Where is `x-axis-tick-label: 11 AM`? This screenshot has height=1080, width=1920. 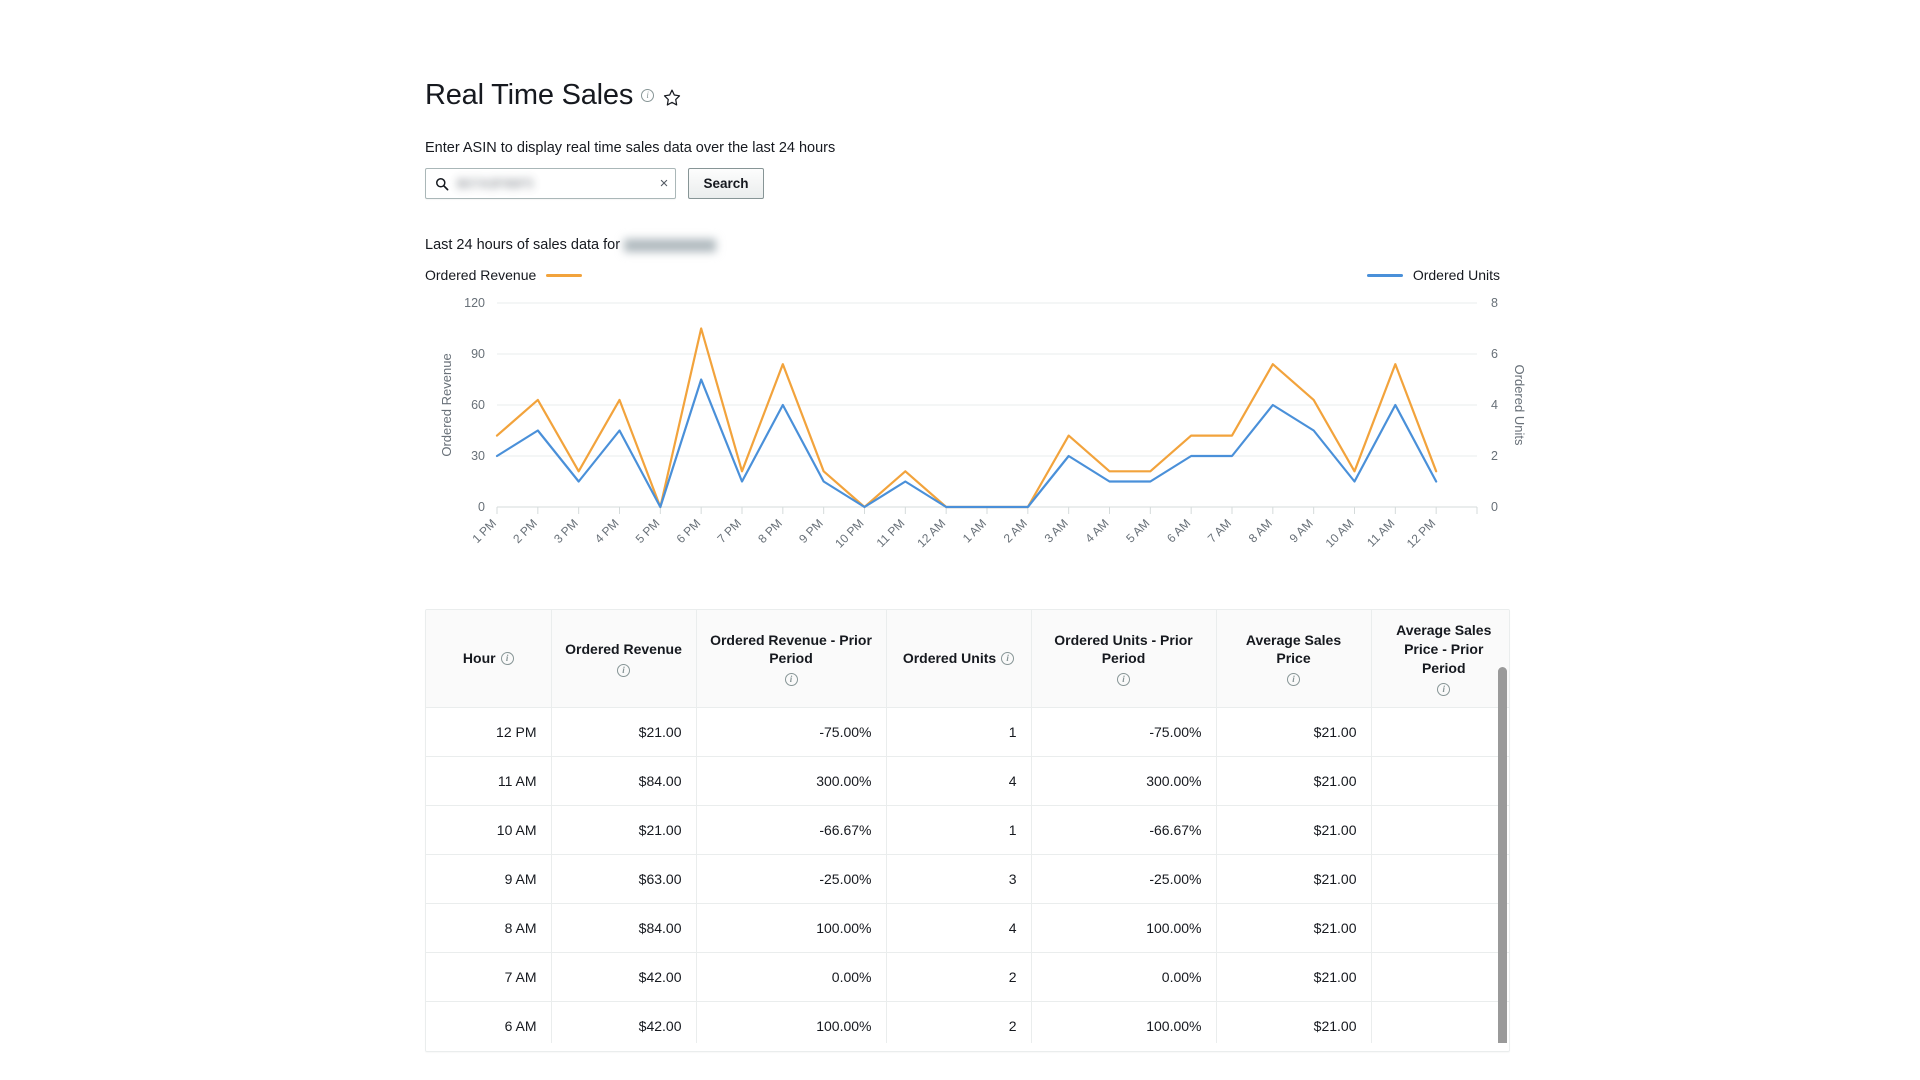
x-axis-tick-label: 11 AM is located at coordinates (1380, 532).